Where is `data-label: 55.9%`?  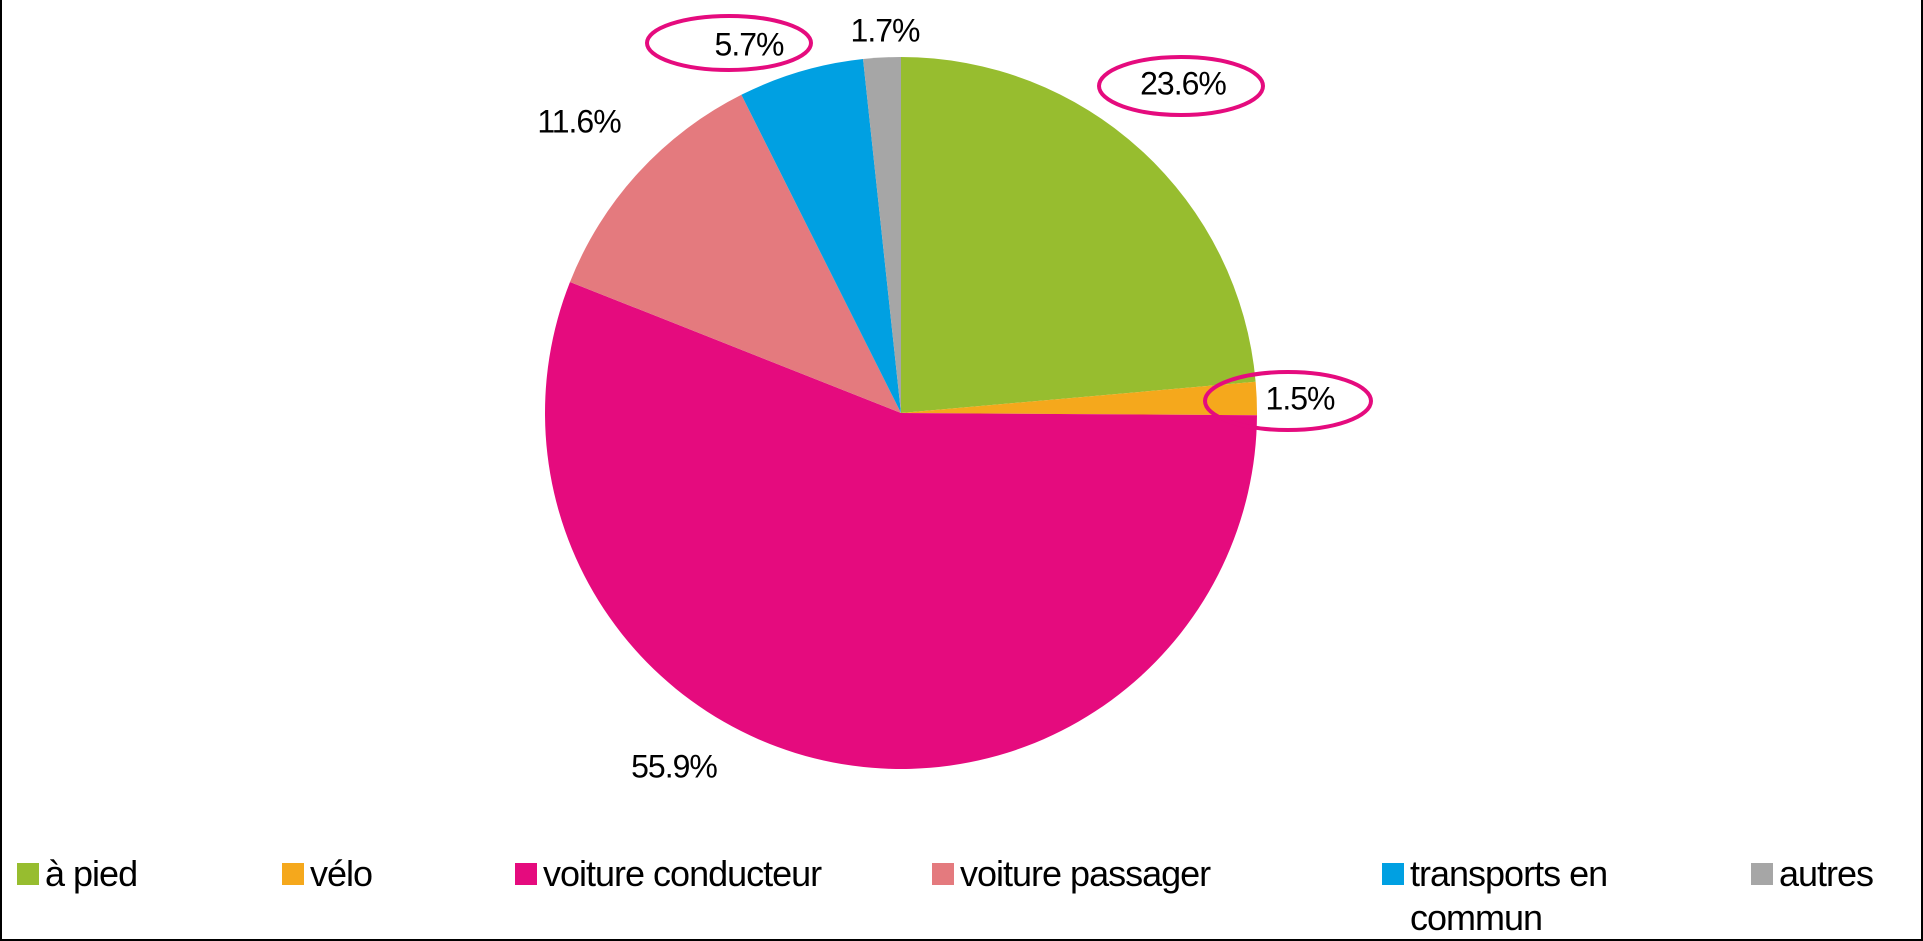
data-label: 55.9% is located at coordinates (674, 766).